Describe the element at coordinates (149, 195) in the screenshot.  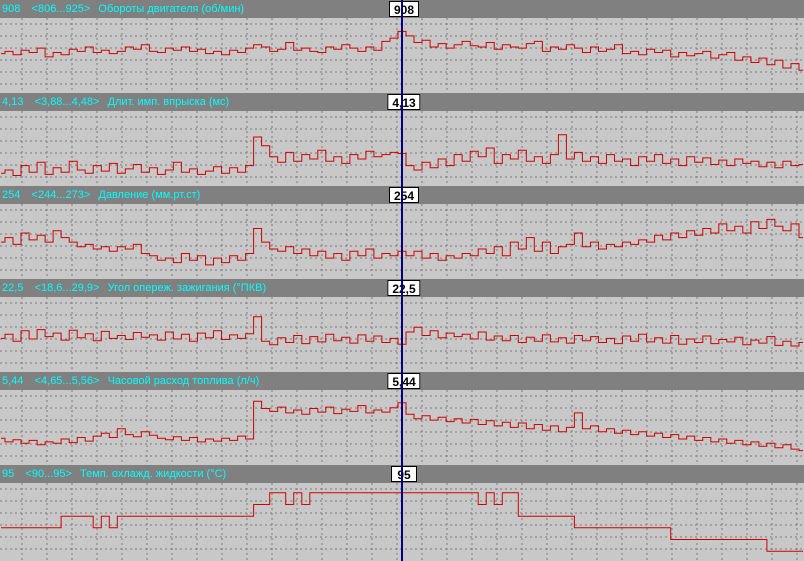
I see `series-label: Давление (мм.рт.ст)` at that location.